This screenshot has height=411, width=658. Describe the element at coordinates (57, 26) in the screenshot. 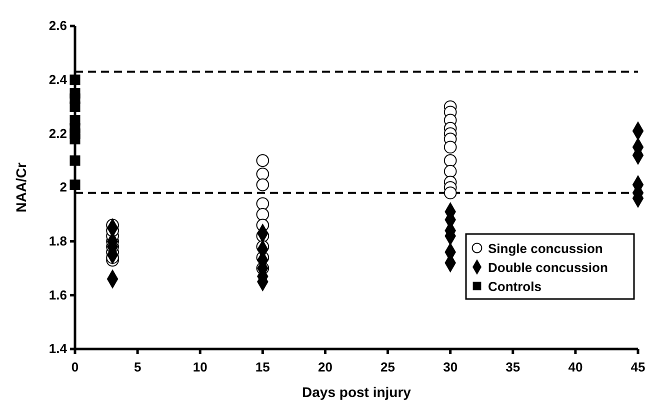

I see `y-tick-label: 2.6` at that location.